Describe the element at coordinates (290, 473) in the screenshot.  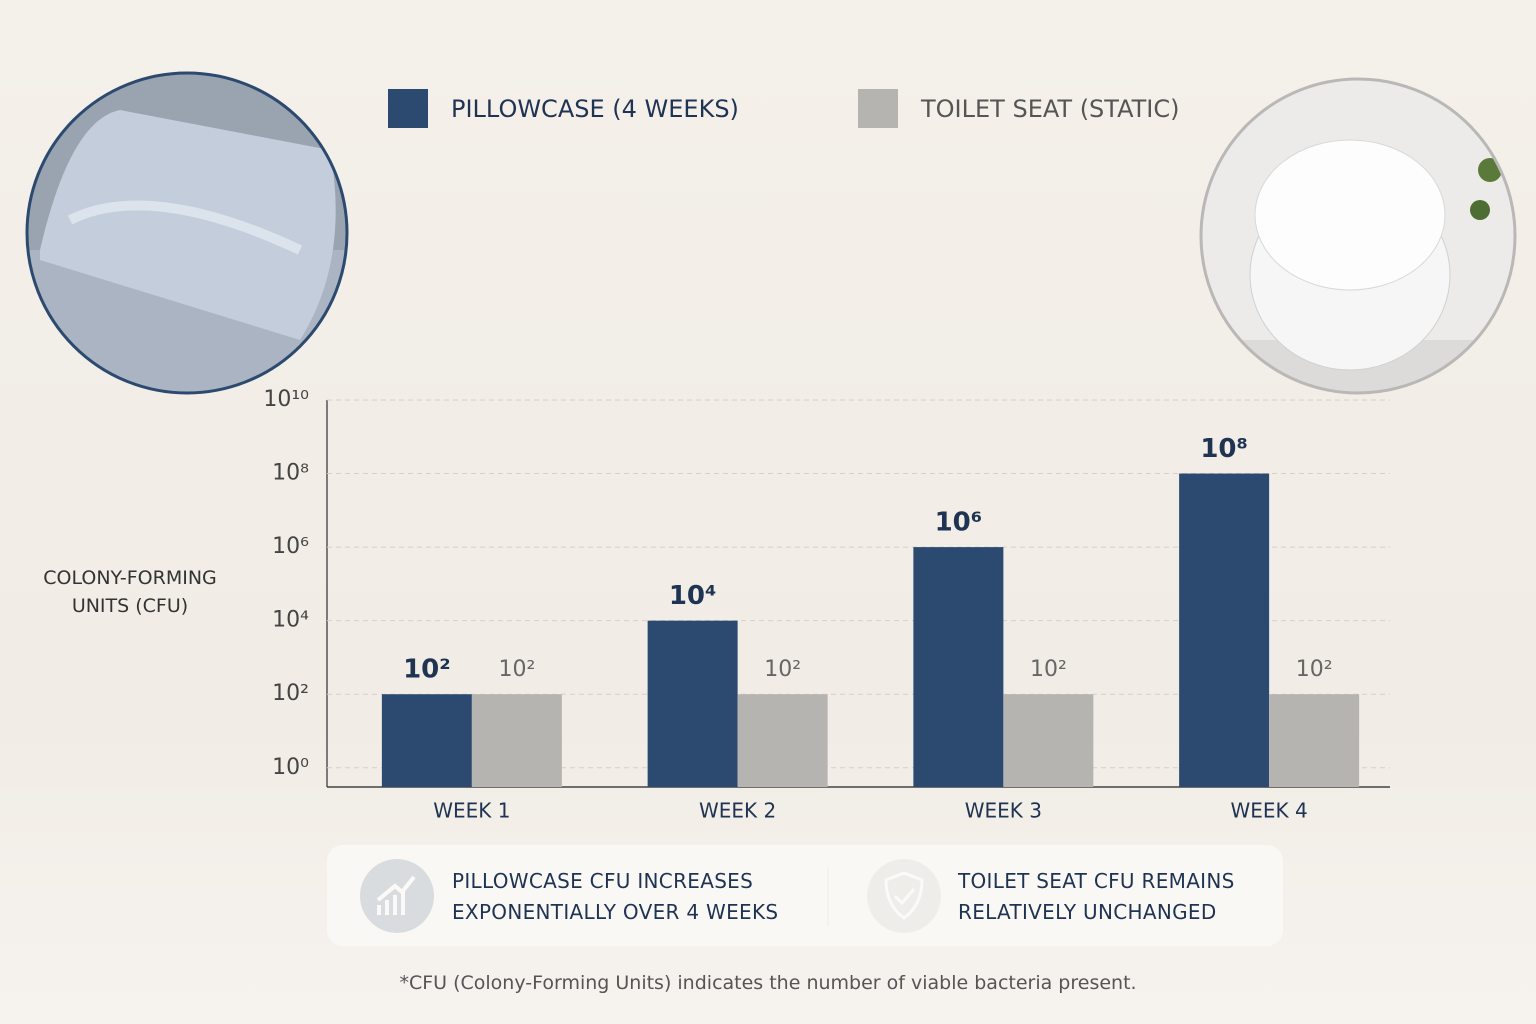
I see `y-tick-label: 10⁸` at that location.